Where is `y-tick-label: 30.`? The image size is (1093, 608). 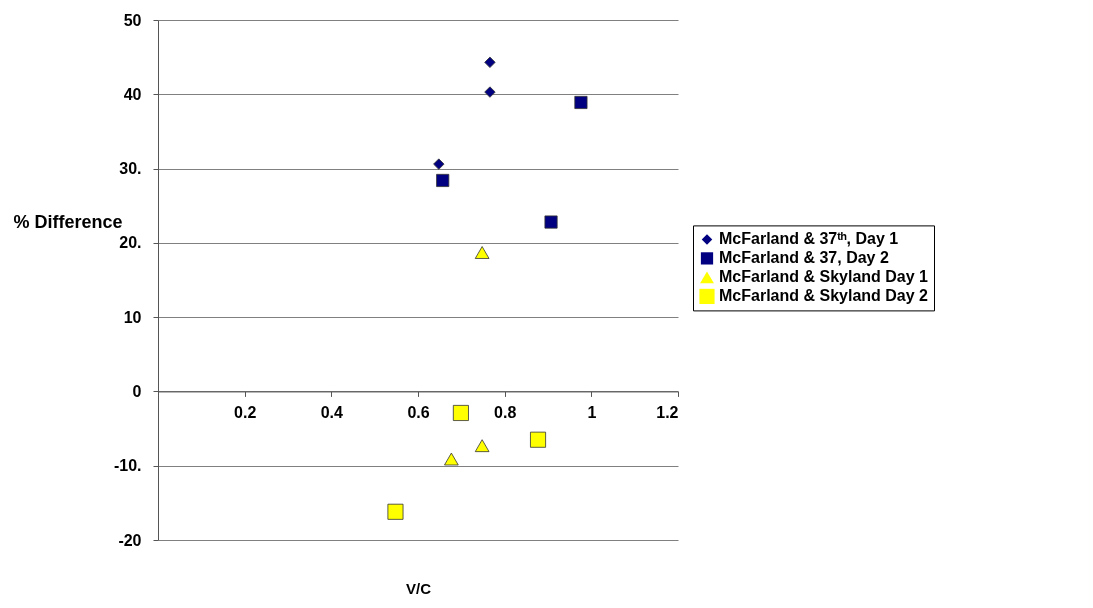
y-tick-label: 30. is located at coordinates (130, 169).